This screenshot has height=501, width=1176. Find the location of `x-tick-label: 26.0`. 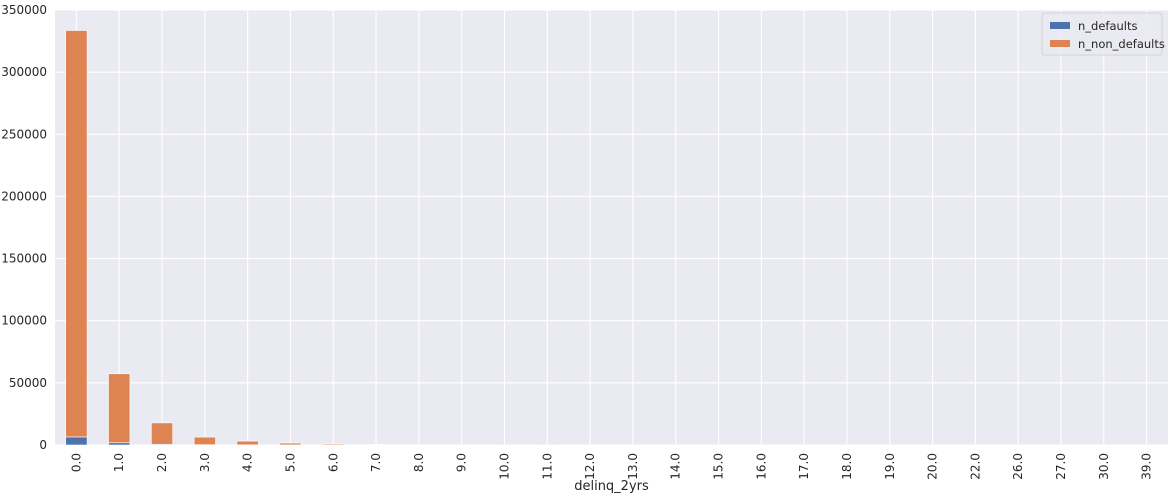

x-tick-label: 26.0 is located at coordinates (1018, 466).